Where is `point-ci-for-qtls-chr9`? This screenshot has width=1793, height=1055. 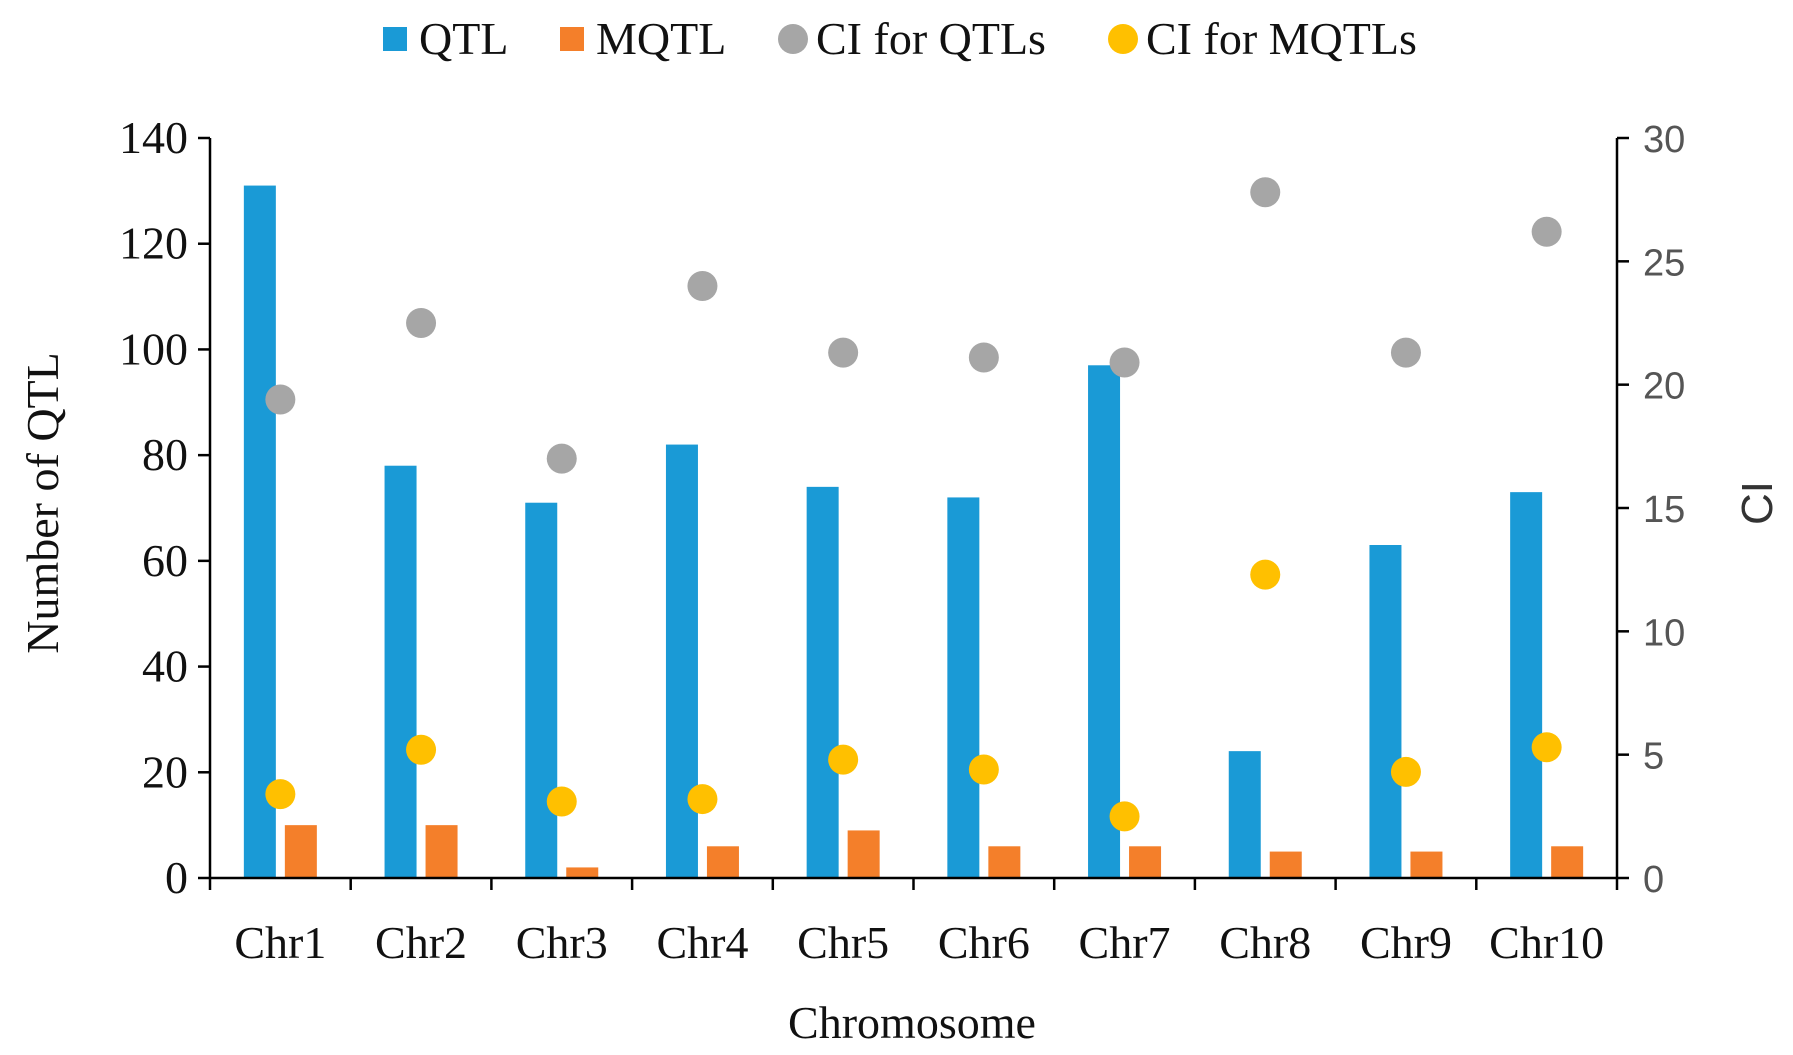 point-ci-for-qtls-chr9 is located at coordinates (1405, 352).